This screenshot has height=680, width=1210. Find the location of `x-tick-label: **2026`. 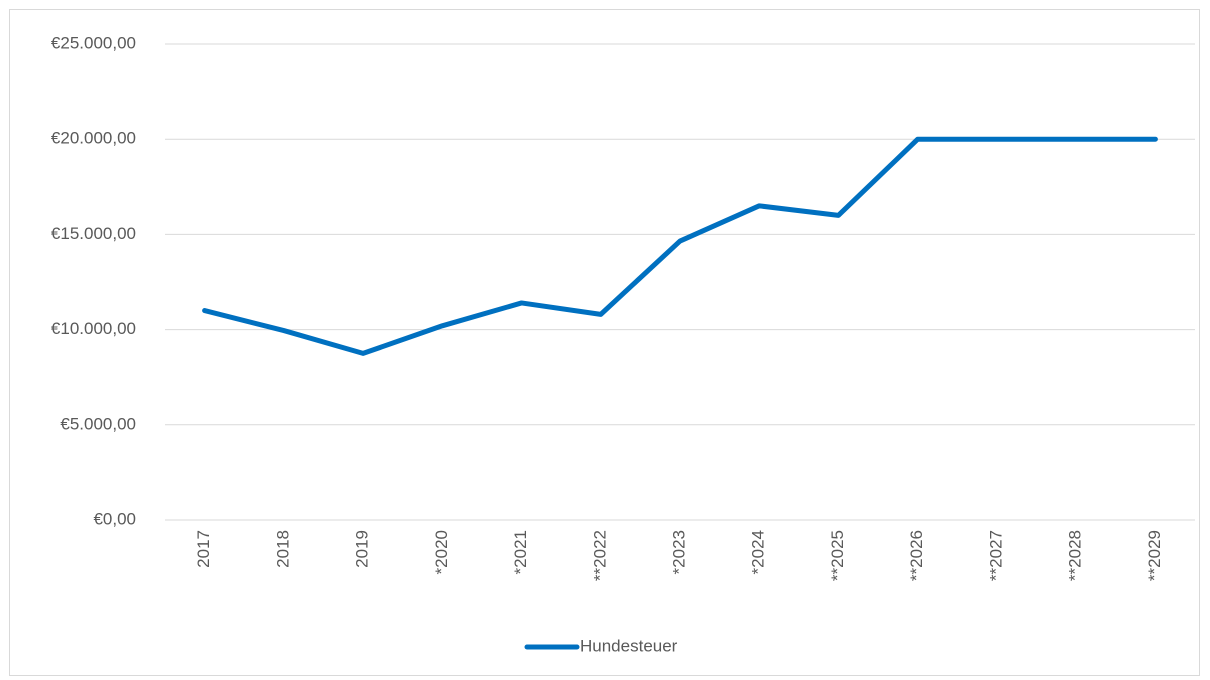

x-tick-label: **2026 is located at coordinates (916, 555).